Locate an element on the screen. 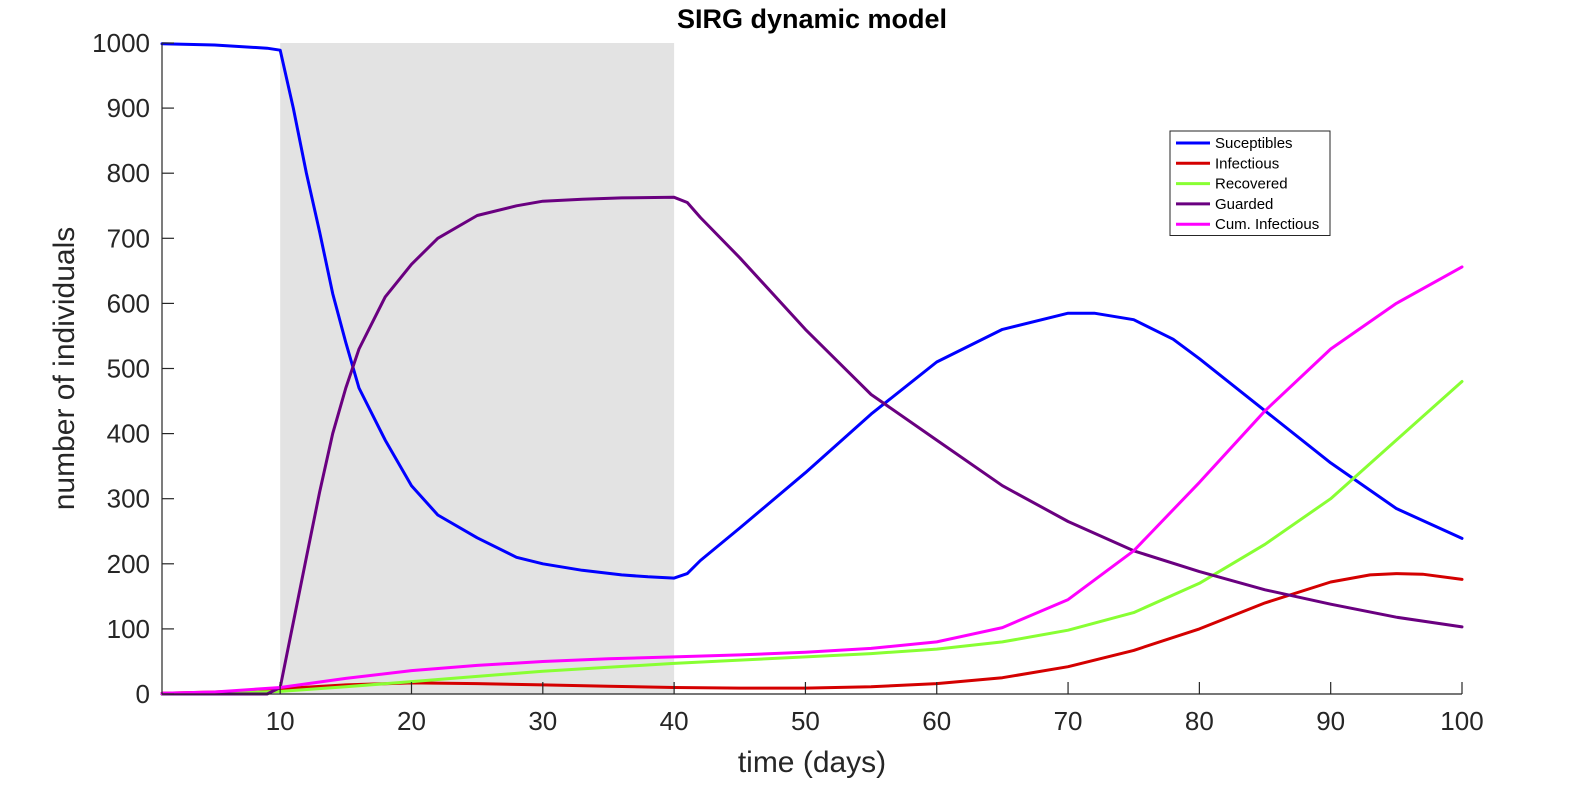 The image size is (1595, 812). x-tick-label: 40 is located at coordinates (674, 721).